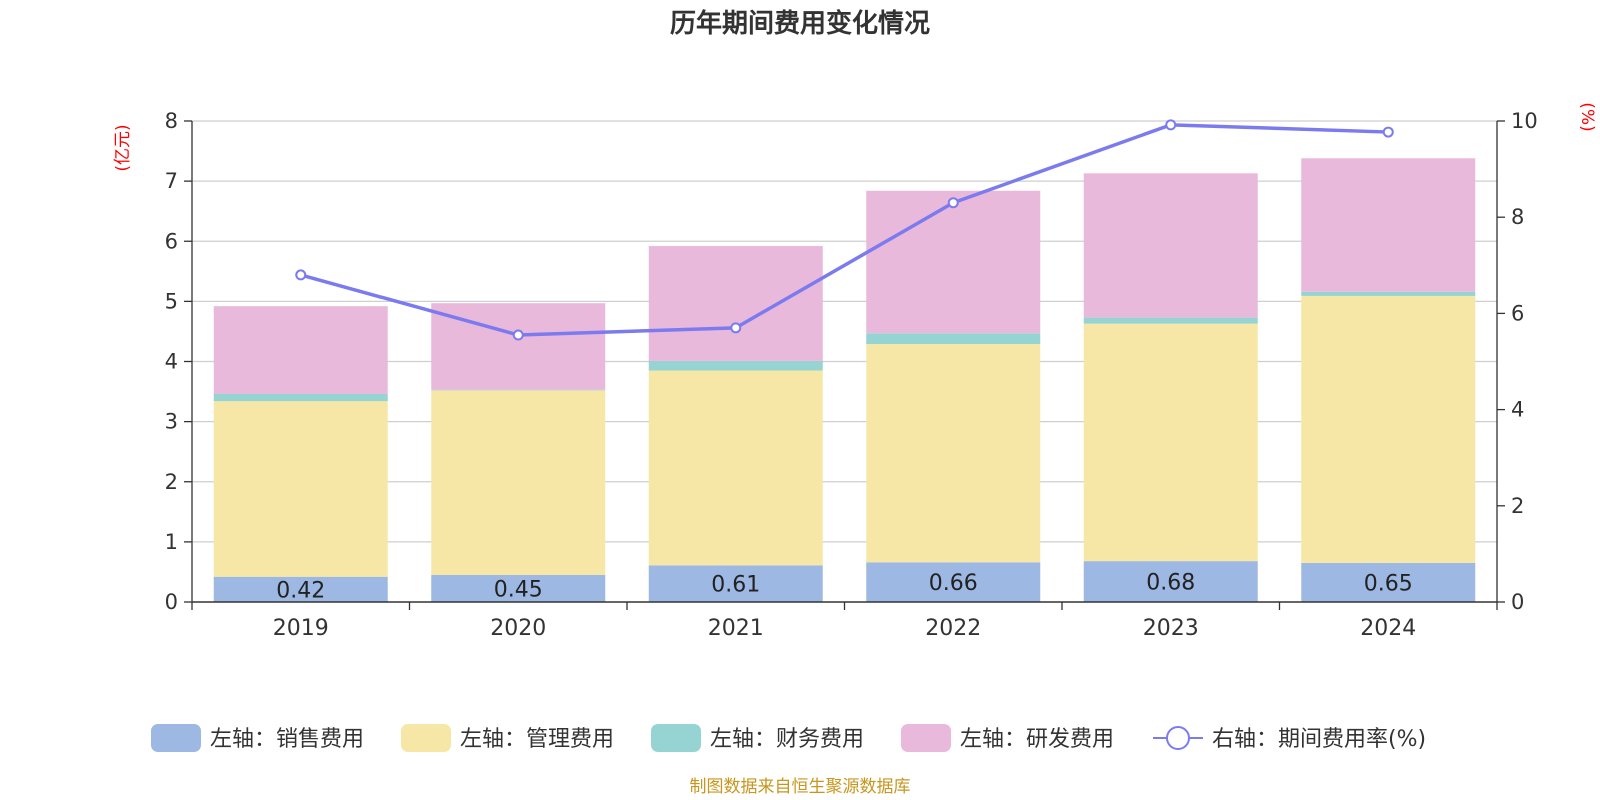 This screenshot has height=800, width=1600. I want to click on left-axis-tick-label: 5, so click(171, 301).